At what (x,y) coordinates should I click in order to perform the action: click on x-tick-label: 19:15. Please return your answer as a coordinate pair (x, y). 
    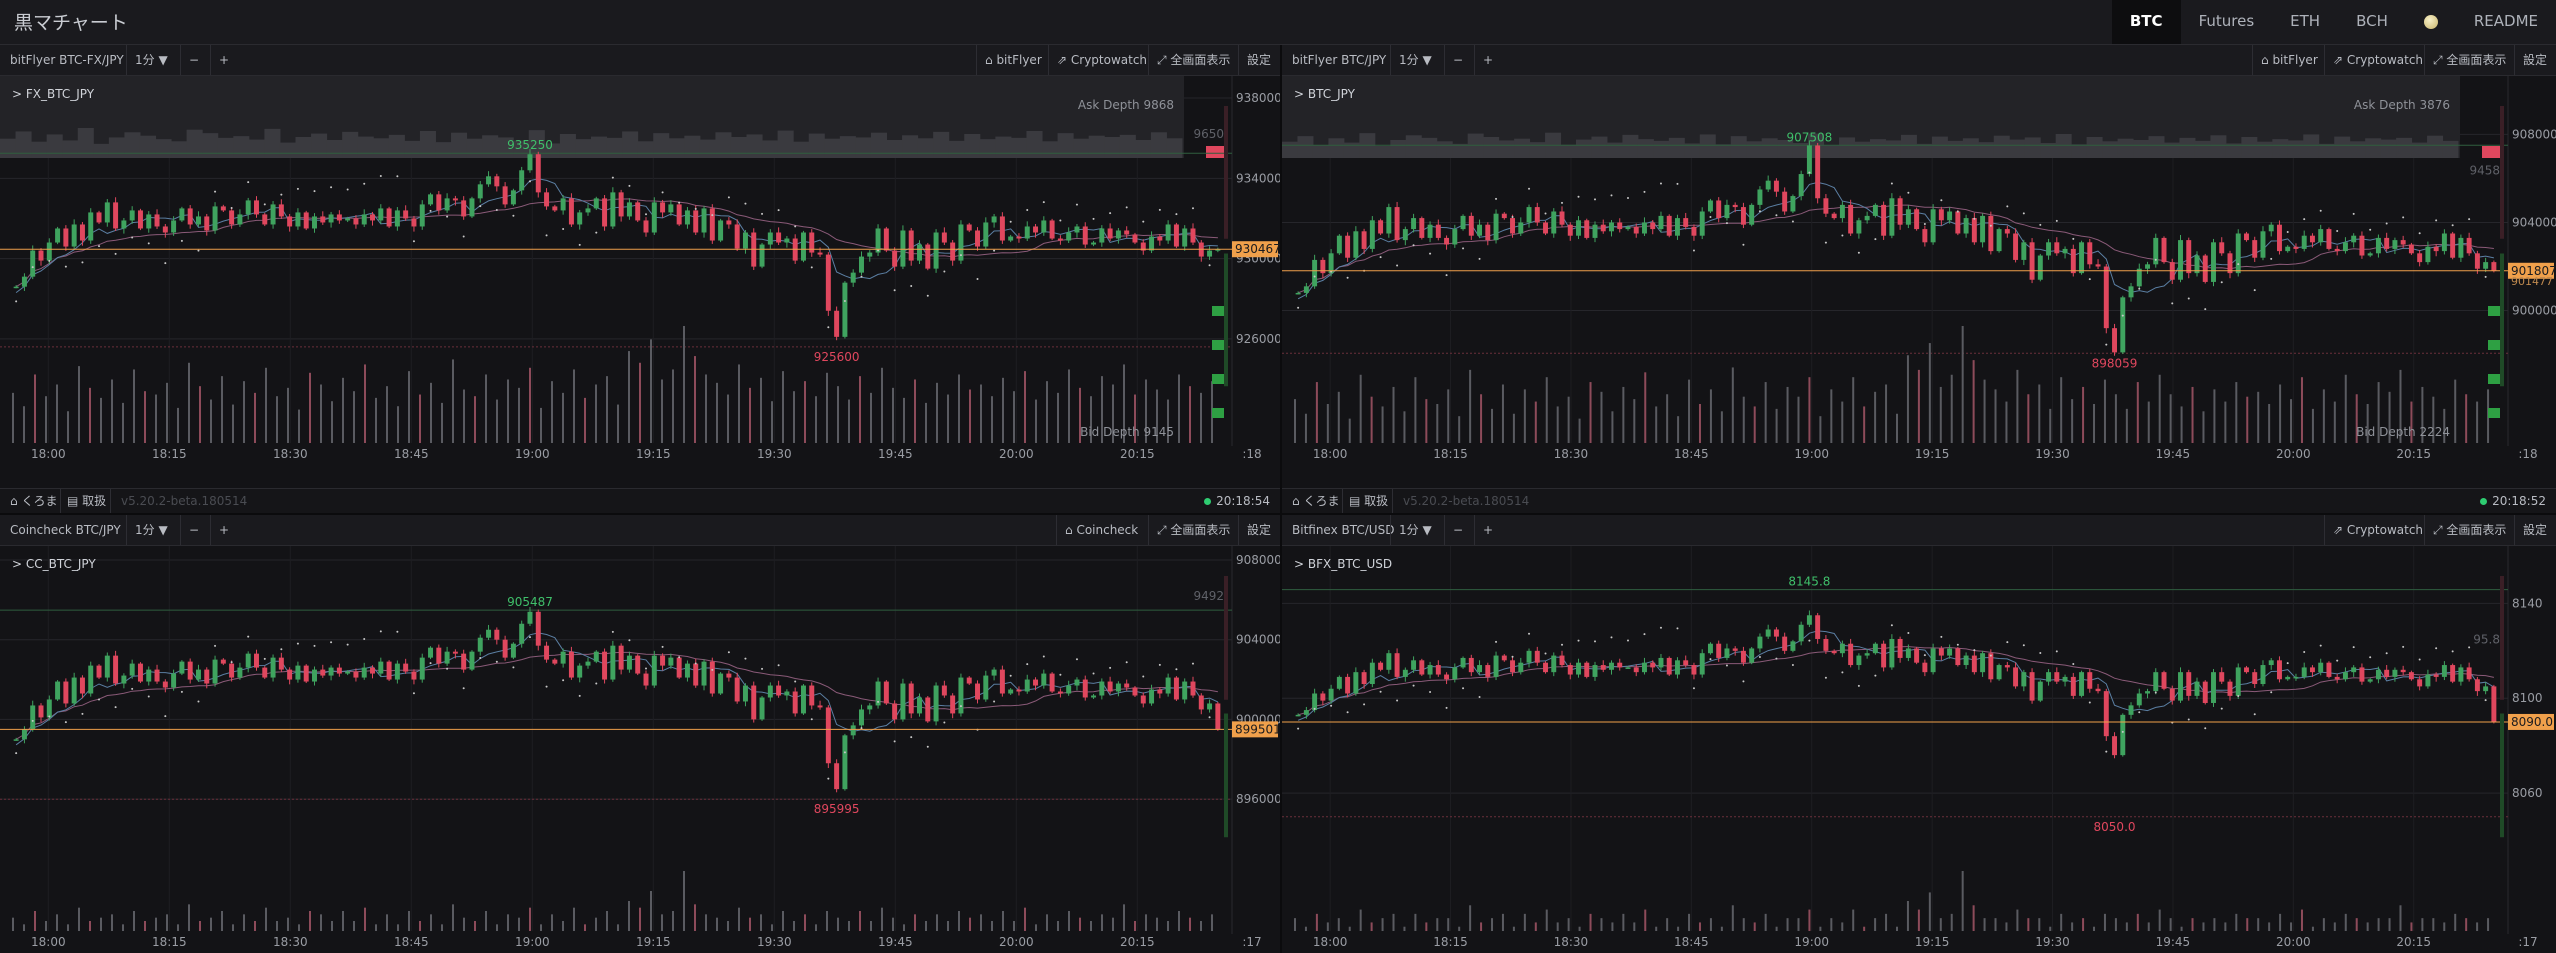
    Looking at the image, I should click on (653, 454).